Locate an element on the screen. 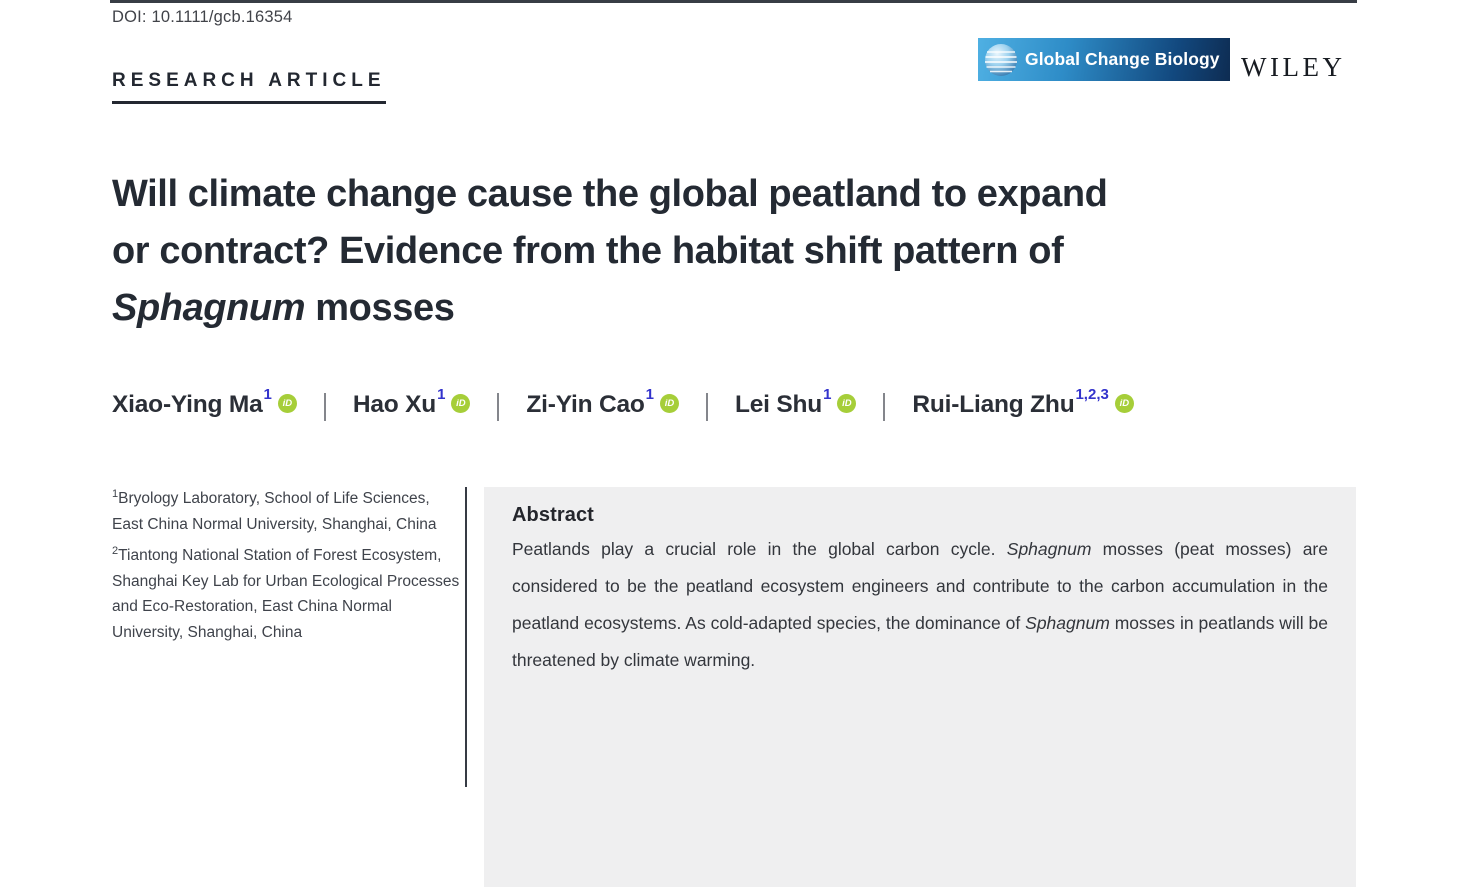 Image resolution: width=1464 pixels, height=887 pixels. author: Hao Xu 1 iD is located at coordinates (411, 404).